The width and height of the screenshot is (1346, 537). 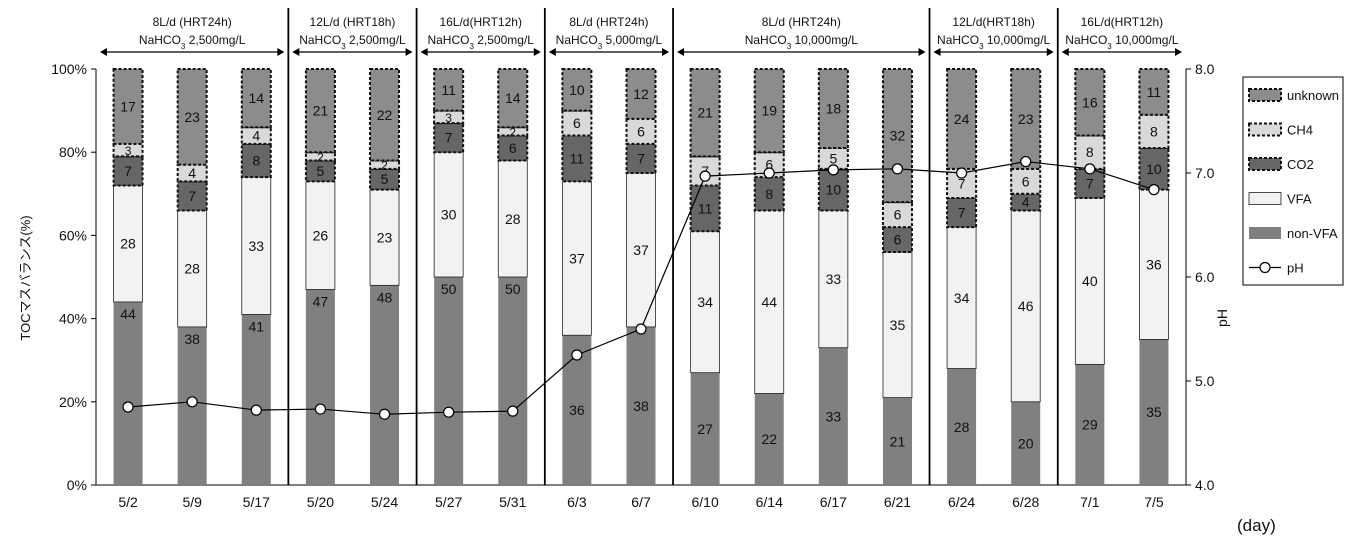 I want to click on y-tick-label: 60%, so click(x=73, y=235).